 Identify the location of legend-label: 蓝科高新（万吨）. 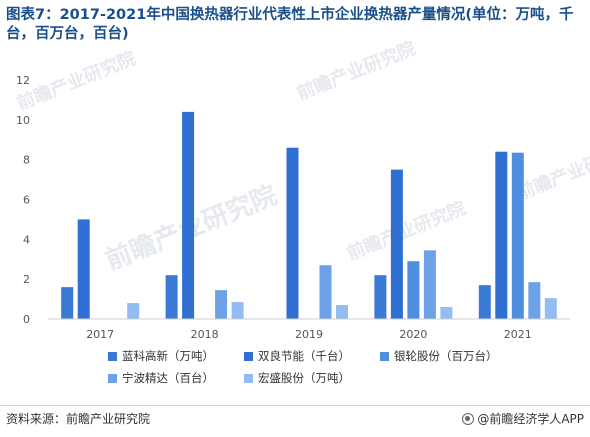
(168, 356).